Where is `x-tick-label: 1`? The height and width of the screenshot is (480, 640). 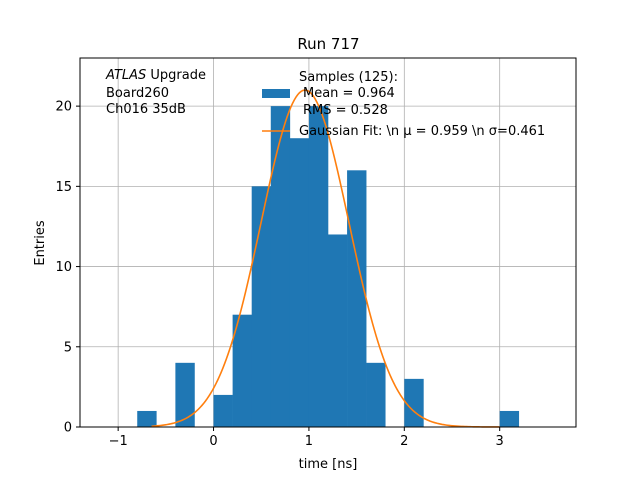
x-tick-label: 1 is located at coordinates (309, 441).